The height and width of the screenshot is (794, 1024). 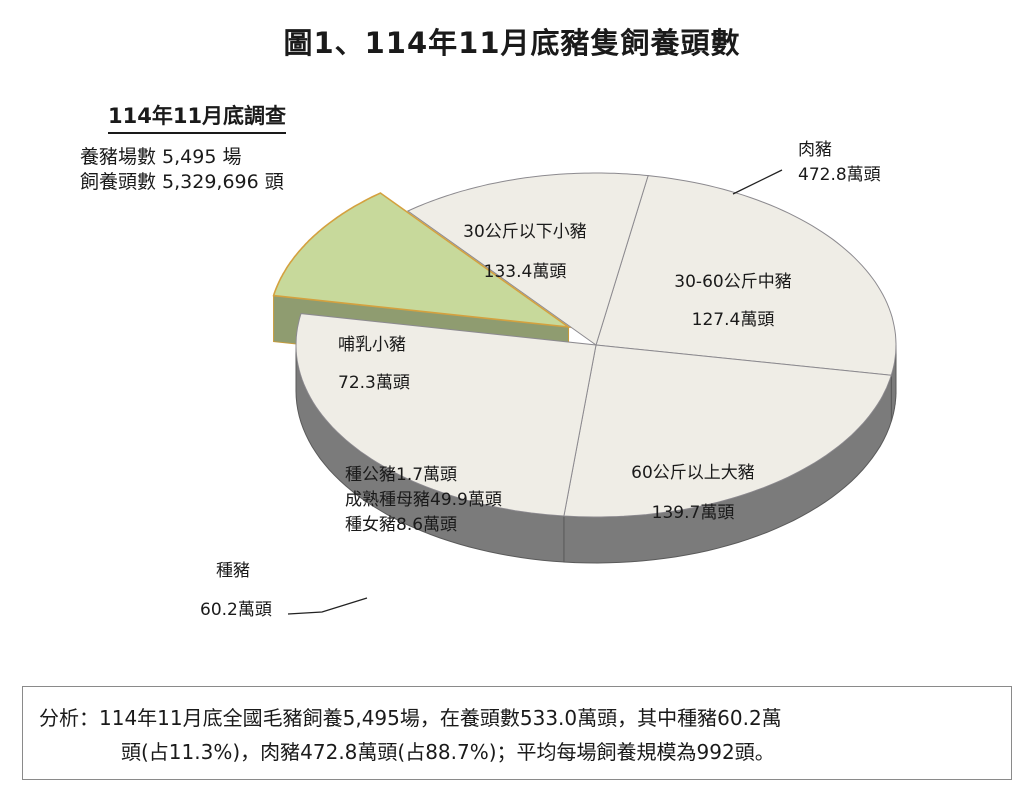 What do you see at coordinates (757, 182) in the screenshot?
I see `meat-pig-leader-line` at bounding box center [757, 182].